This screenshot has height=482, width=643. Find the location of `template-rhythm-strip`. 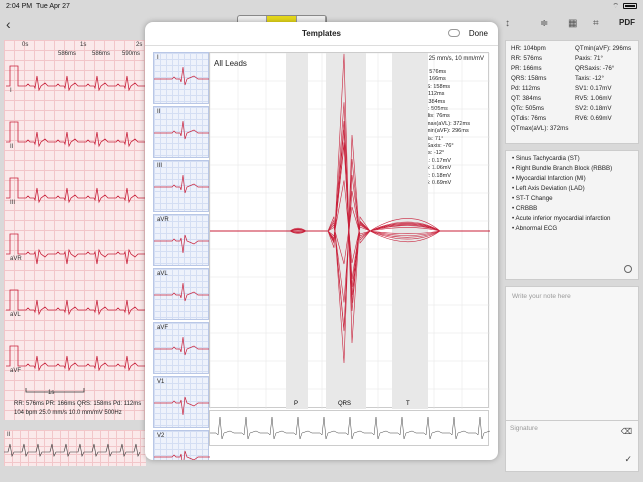

template-rhythm-strip is located at coordinates (352, 428).